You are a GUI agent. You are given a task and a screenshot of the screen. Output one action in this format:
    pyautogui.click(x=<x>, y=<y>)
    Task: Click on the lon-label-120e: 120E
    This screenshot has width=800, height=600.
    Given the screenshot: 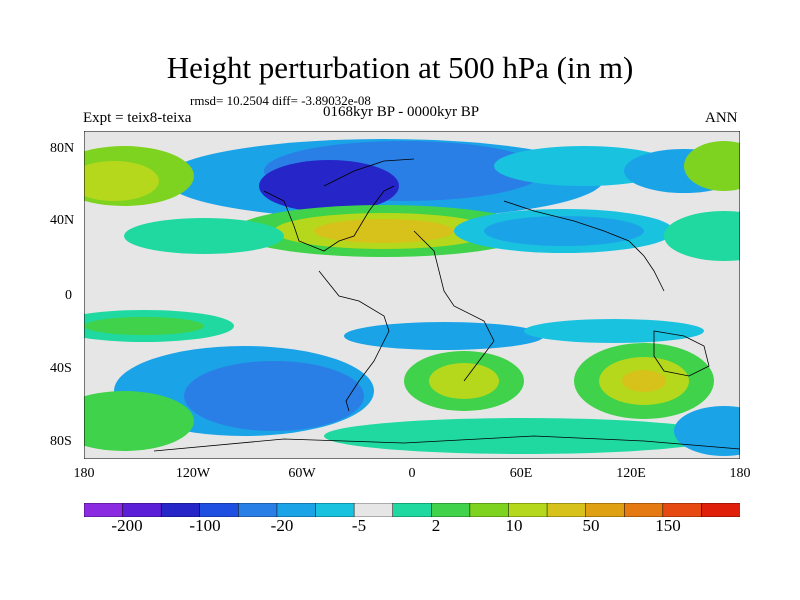 What is the action you would take?
    pyautogui.click(x=631, y=473)
    